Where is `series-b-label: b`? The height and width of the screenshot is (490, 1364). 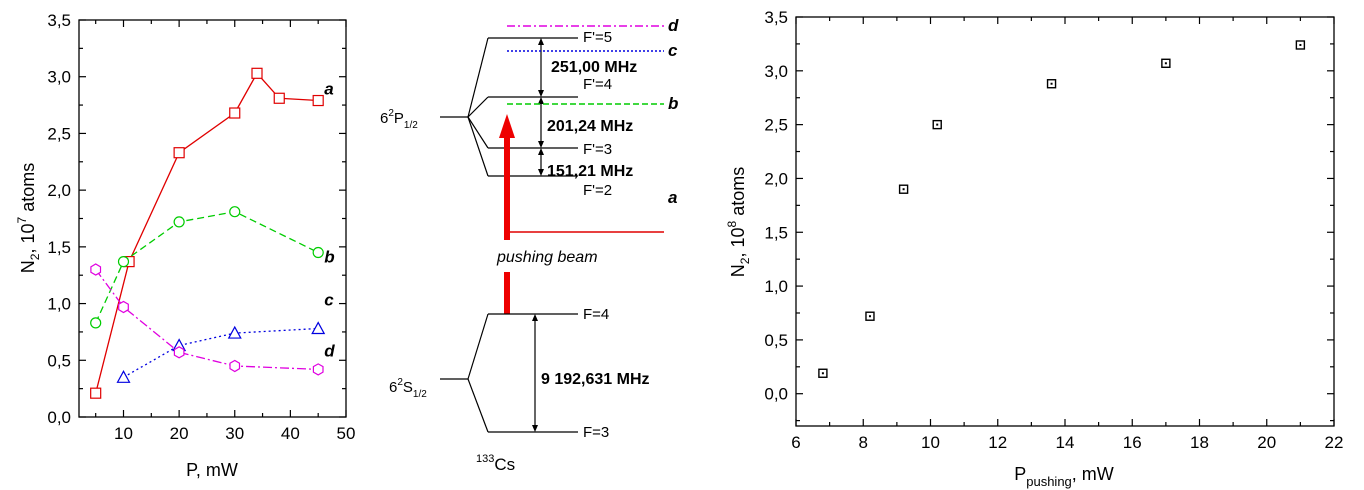 series-b-label: b is located at coordinates (329, 257).